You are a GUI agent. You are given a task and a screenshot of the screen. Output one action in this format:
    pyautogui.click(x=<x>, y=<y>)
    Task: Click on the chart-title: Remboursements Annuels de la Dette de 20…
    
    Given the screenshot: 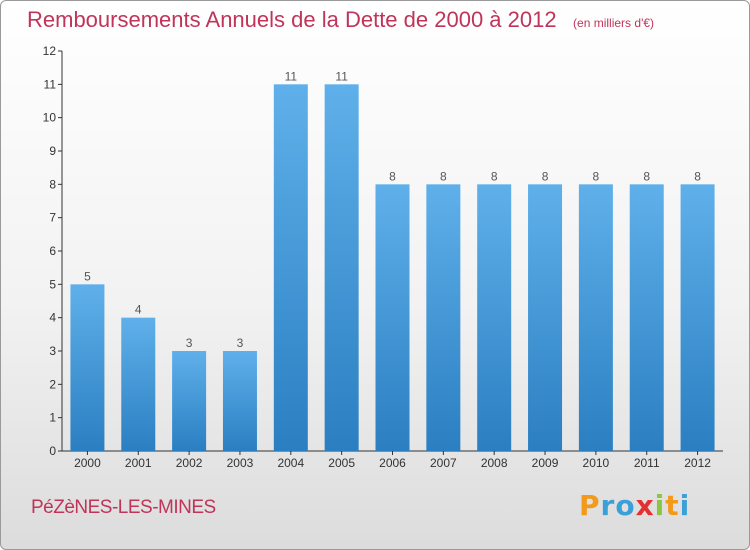 What is the action you would take?
    pyautogui.click(x=292, y=19)
    